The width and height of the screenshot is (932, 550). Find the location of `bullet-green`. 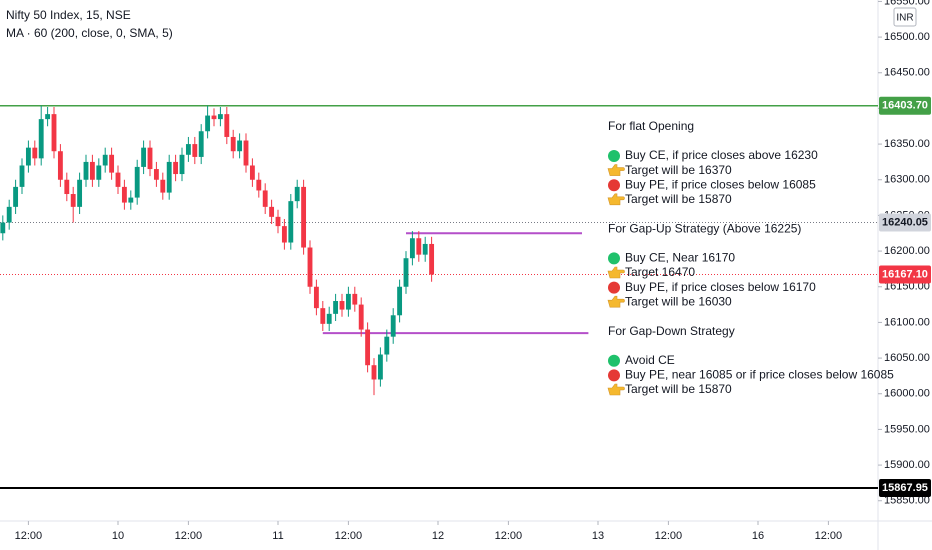

bullet-green is located at coordinates (614, 360).